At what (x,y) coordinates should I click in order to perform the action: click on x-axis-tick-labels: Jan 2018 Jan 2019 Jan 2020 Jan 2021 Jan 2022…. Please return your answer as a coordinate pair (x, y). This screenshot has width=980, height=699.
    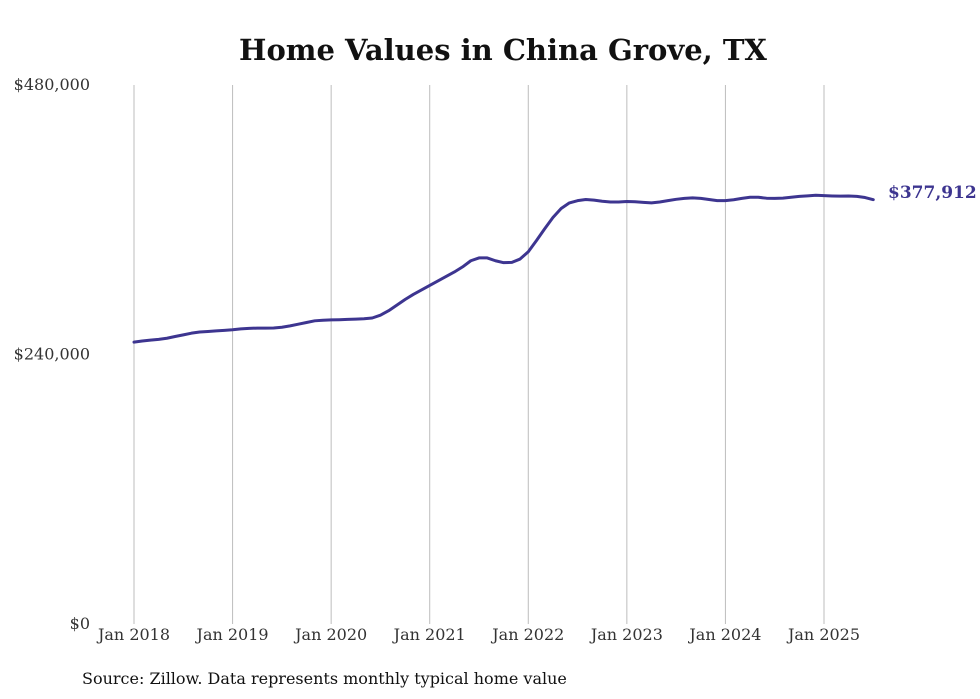
    Looking at the image, I should click on (478, 634).